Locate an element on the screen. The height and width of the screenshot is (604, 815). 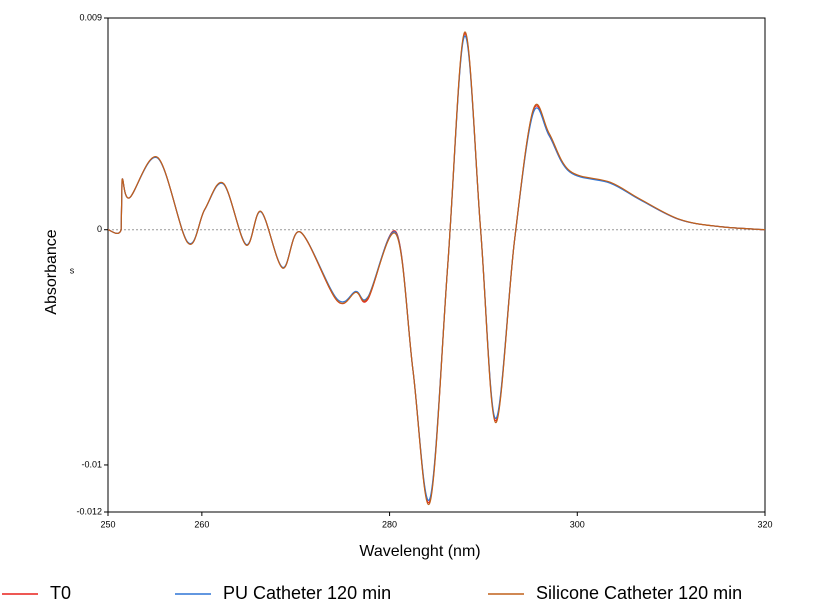
y-tick-label: 0.009 is located at coordinates (90, 17).